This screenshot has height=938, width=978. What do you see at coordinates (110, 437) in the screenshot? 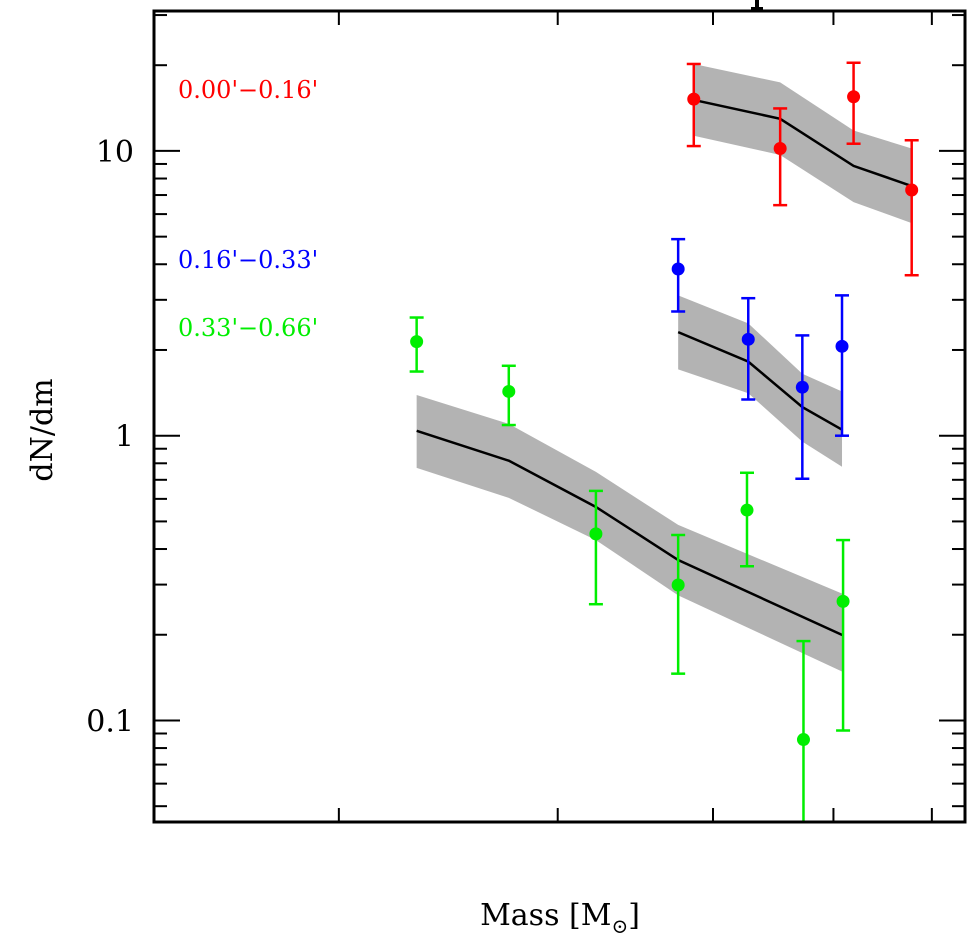
I see `y-tick-labels: 0.1 1 10` at bounding box center [110, 437].